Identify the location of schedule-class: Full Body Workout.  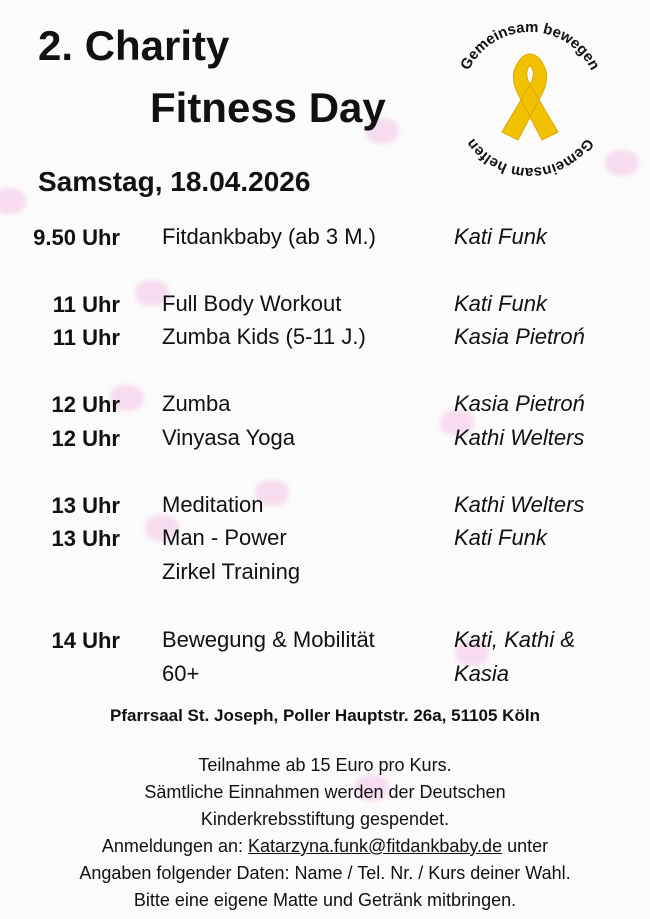
(251, 304).